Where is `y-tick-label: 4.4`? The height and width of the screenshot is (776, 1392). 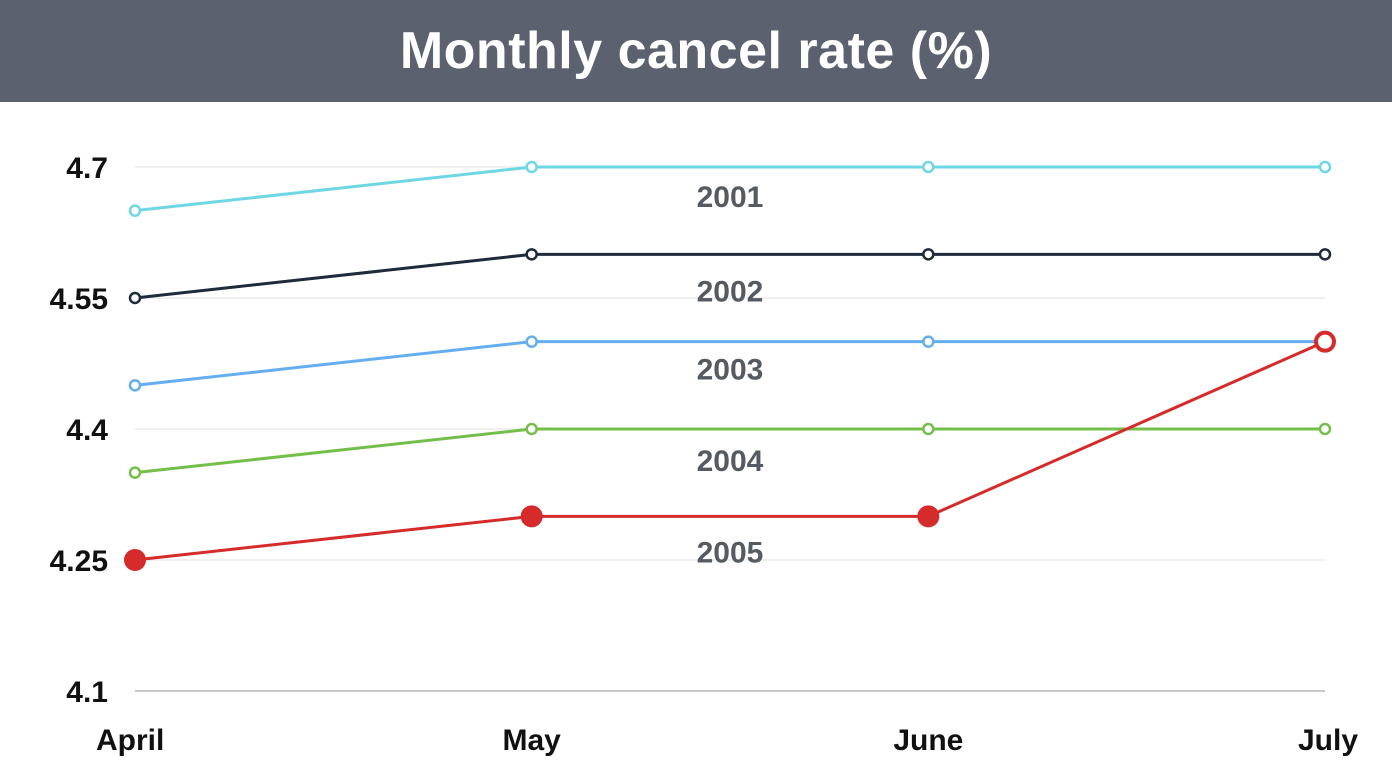
y-tick-label: 4.4 is located at coordinates (87, 430).